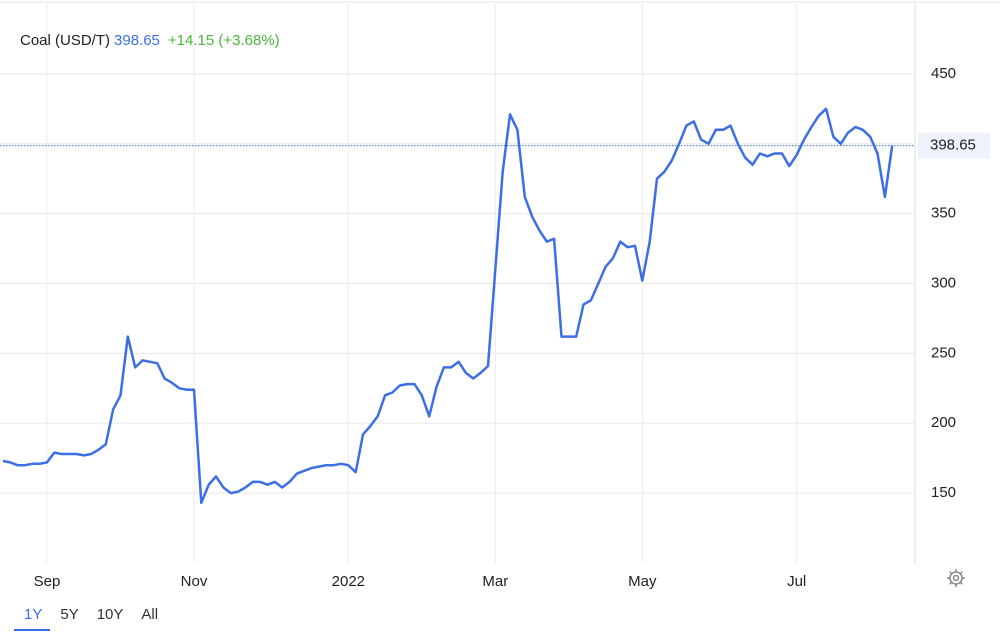  What do you see at coordinates (943, 213) in the screenshot?
I see `y-tick-label: 350` at bounding box center [943, 213].